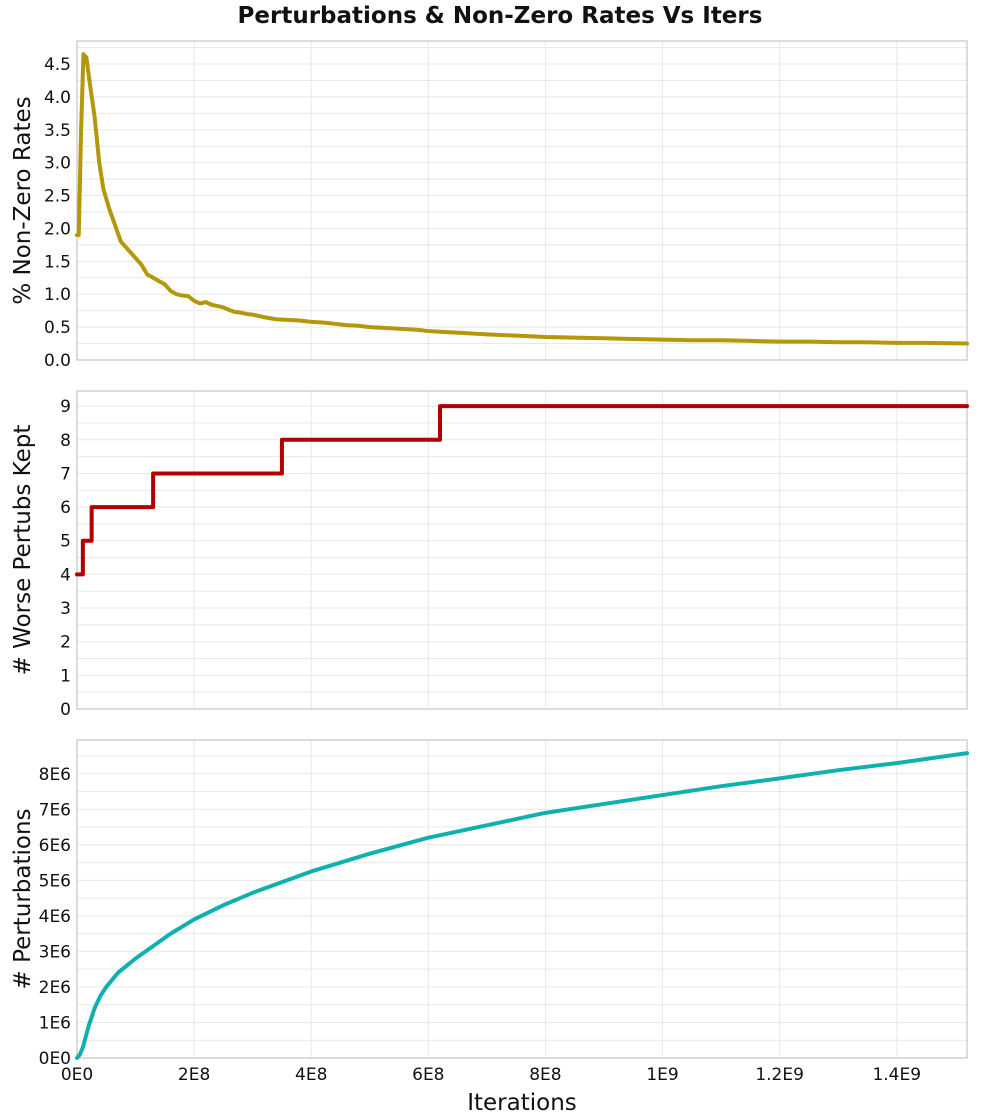 This screenshot has height=1120, width=1000. I want to click on x-tick-label: 1E9, so click(662, 1075).